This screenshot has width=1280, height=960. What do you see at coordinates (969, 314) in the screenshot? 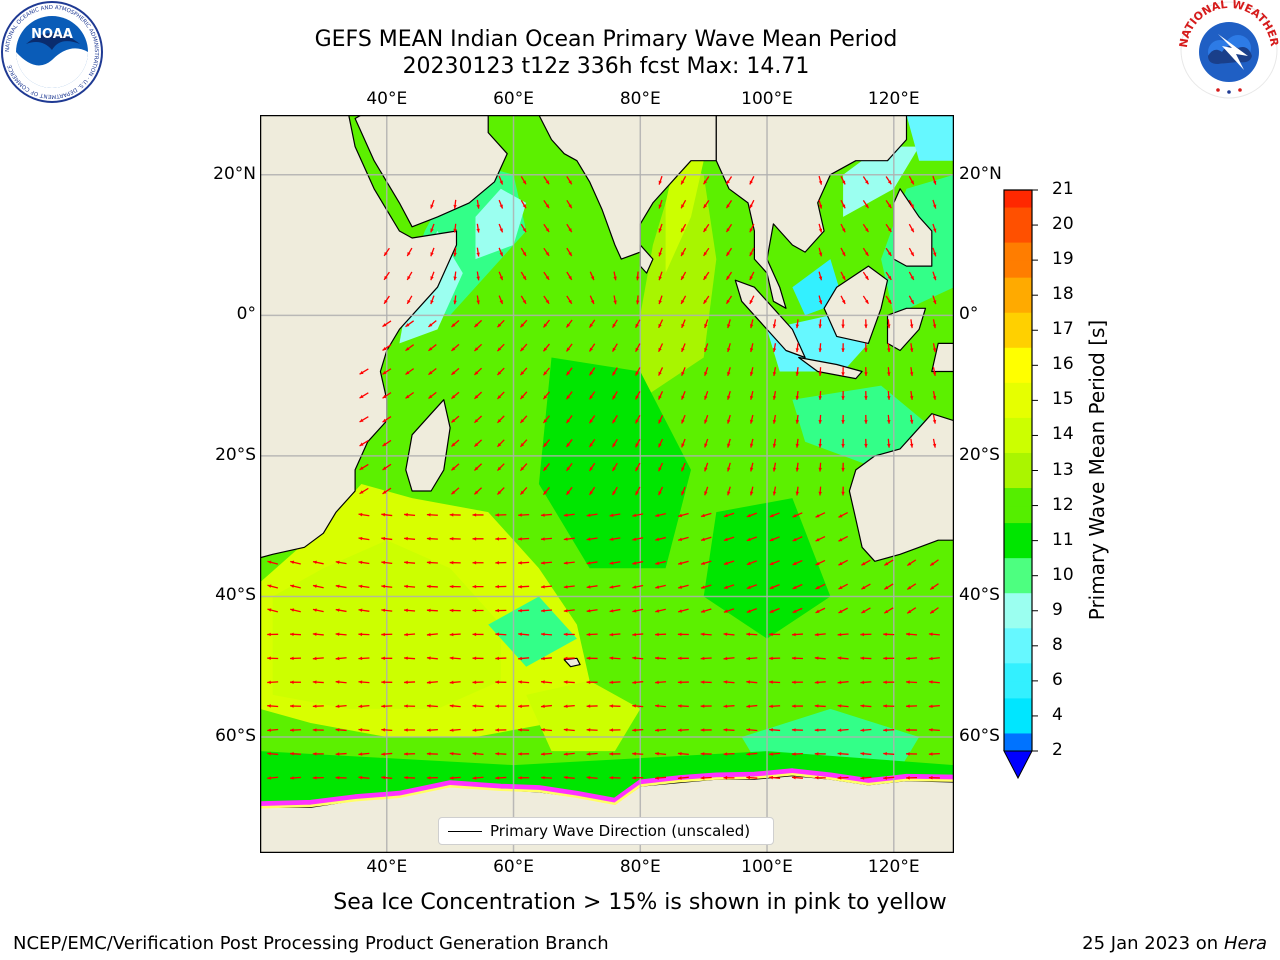
I see `lat-label-right: 0°` at bounding box center [969, 314].